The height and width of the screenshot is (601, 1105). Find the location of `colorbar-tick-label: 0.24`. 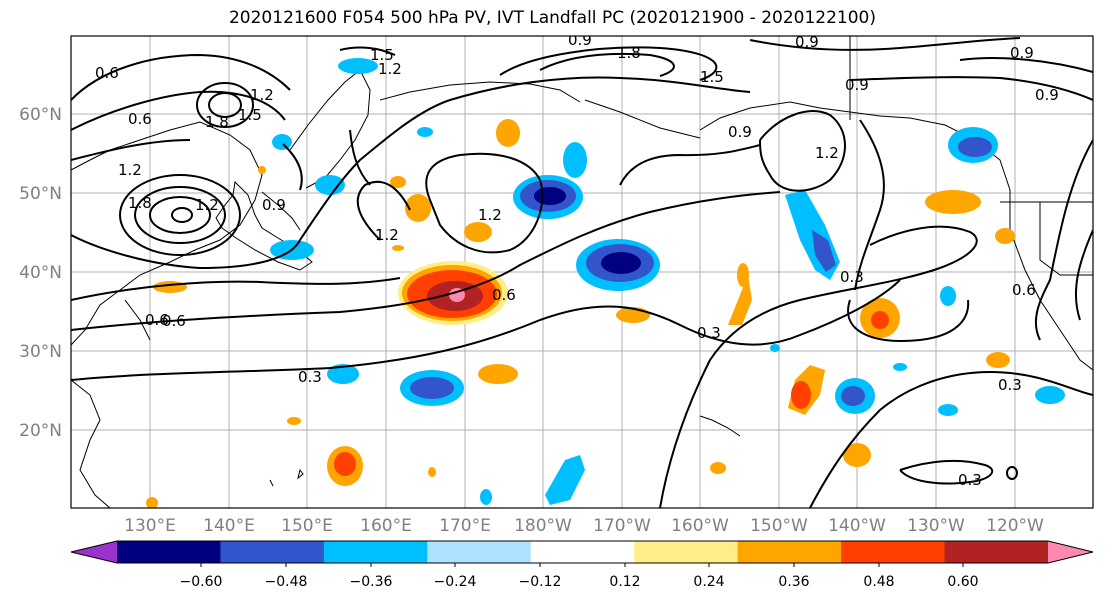

colorbar-tick-label: 0.24 is located at coordinates (708, 582).